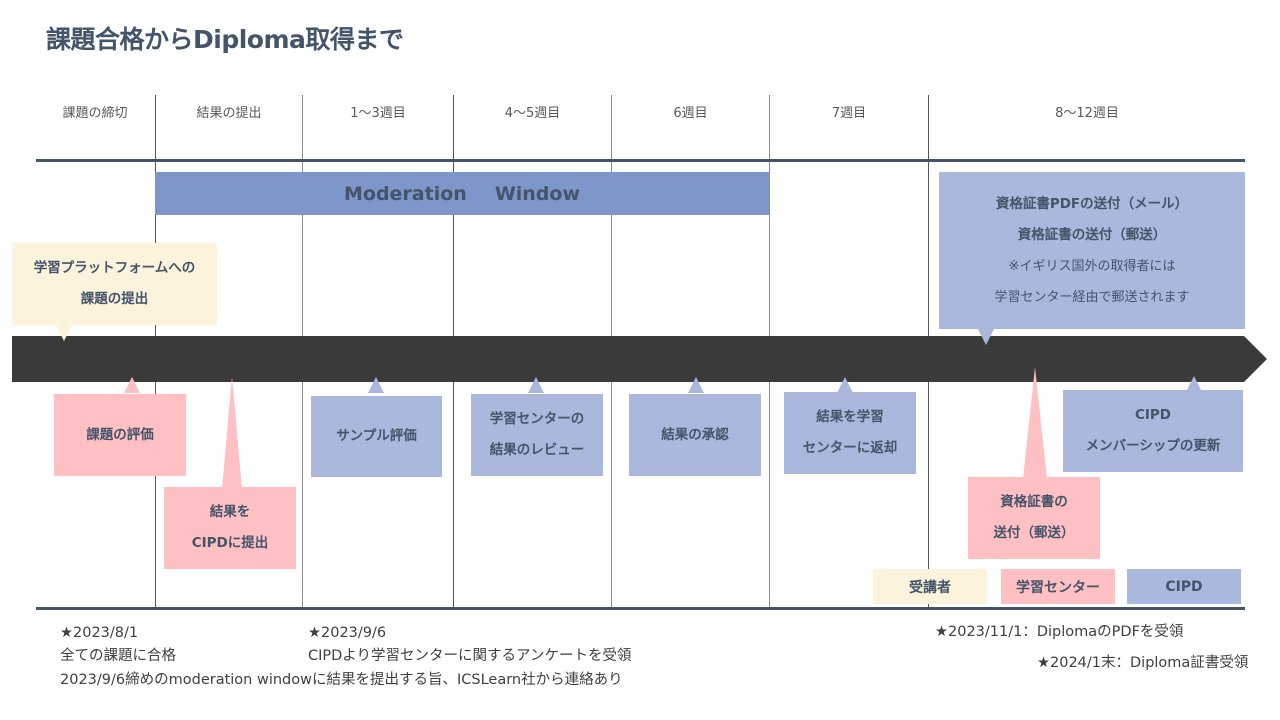 The width and height of the screenshot is (1280, 720). Describe the element at coordinates (378, 113) in the screenshot. I see `column-header-week1-3: 1〜3週目` at that location.